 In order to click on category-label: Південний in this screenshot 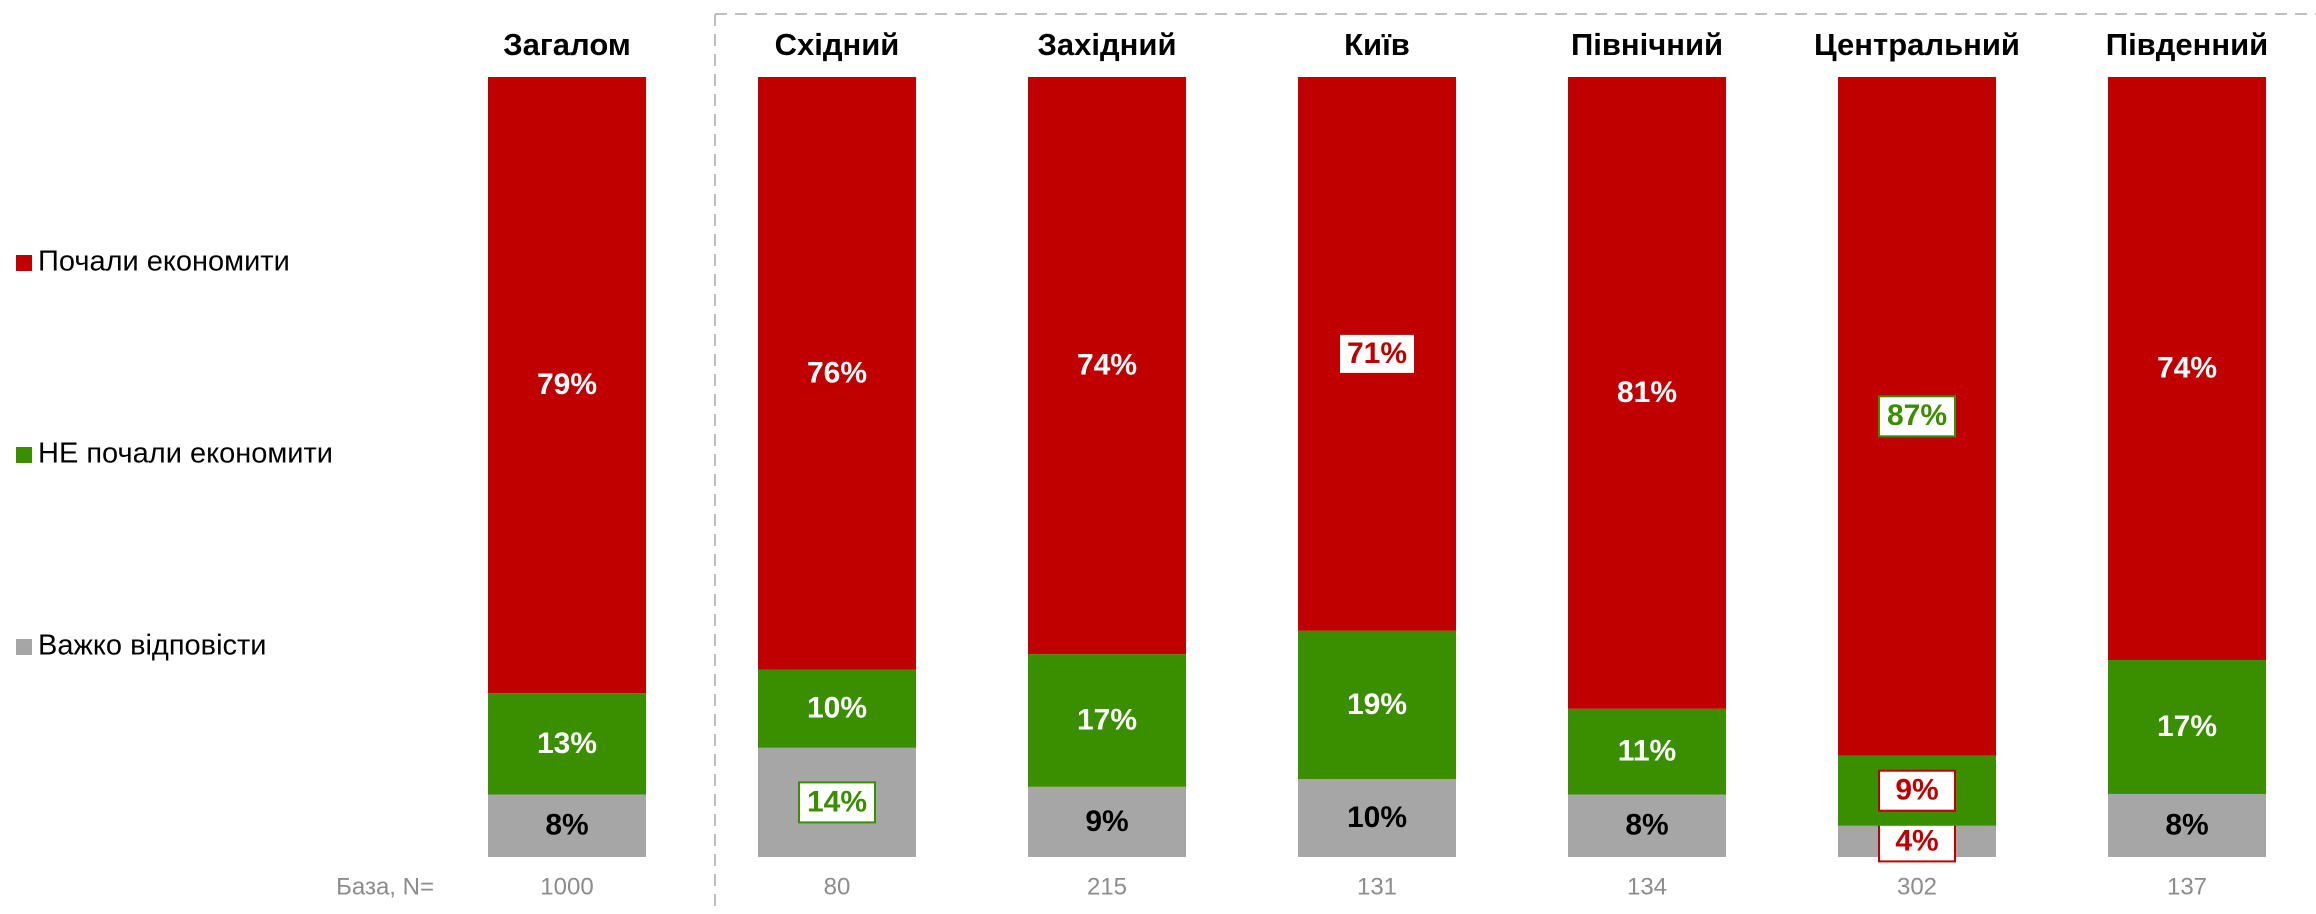, I will do `click(2187, 44)`.